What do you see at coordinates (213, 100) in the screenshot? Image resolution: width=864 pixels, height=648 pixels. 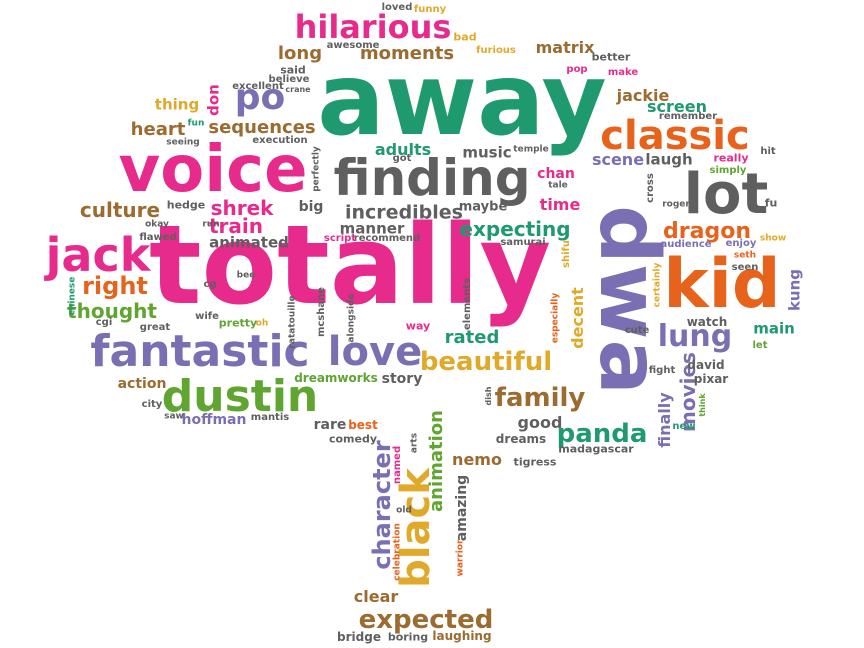 I see `cloud-word-don: don` at bounding box center [213, 100].